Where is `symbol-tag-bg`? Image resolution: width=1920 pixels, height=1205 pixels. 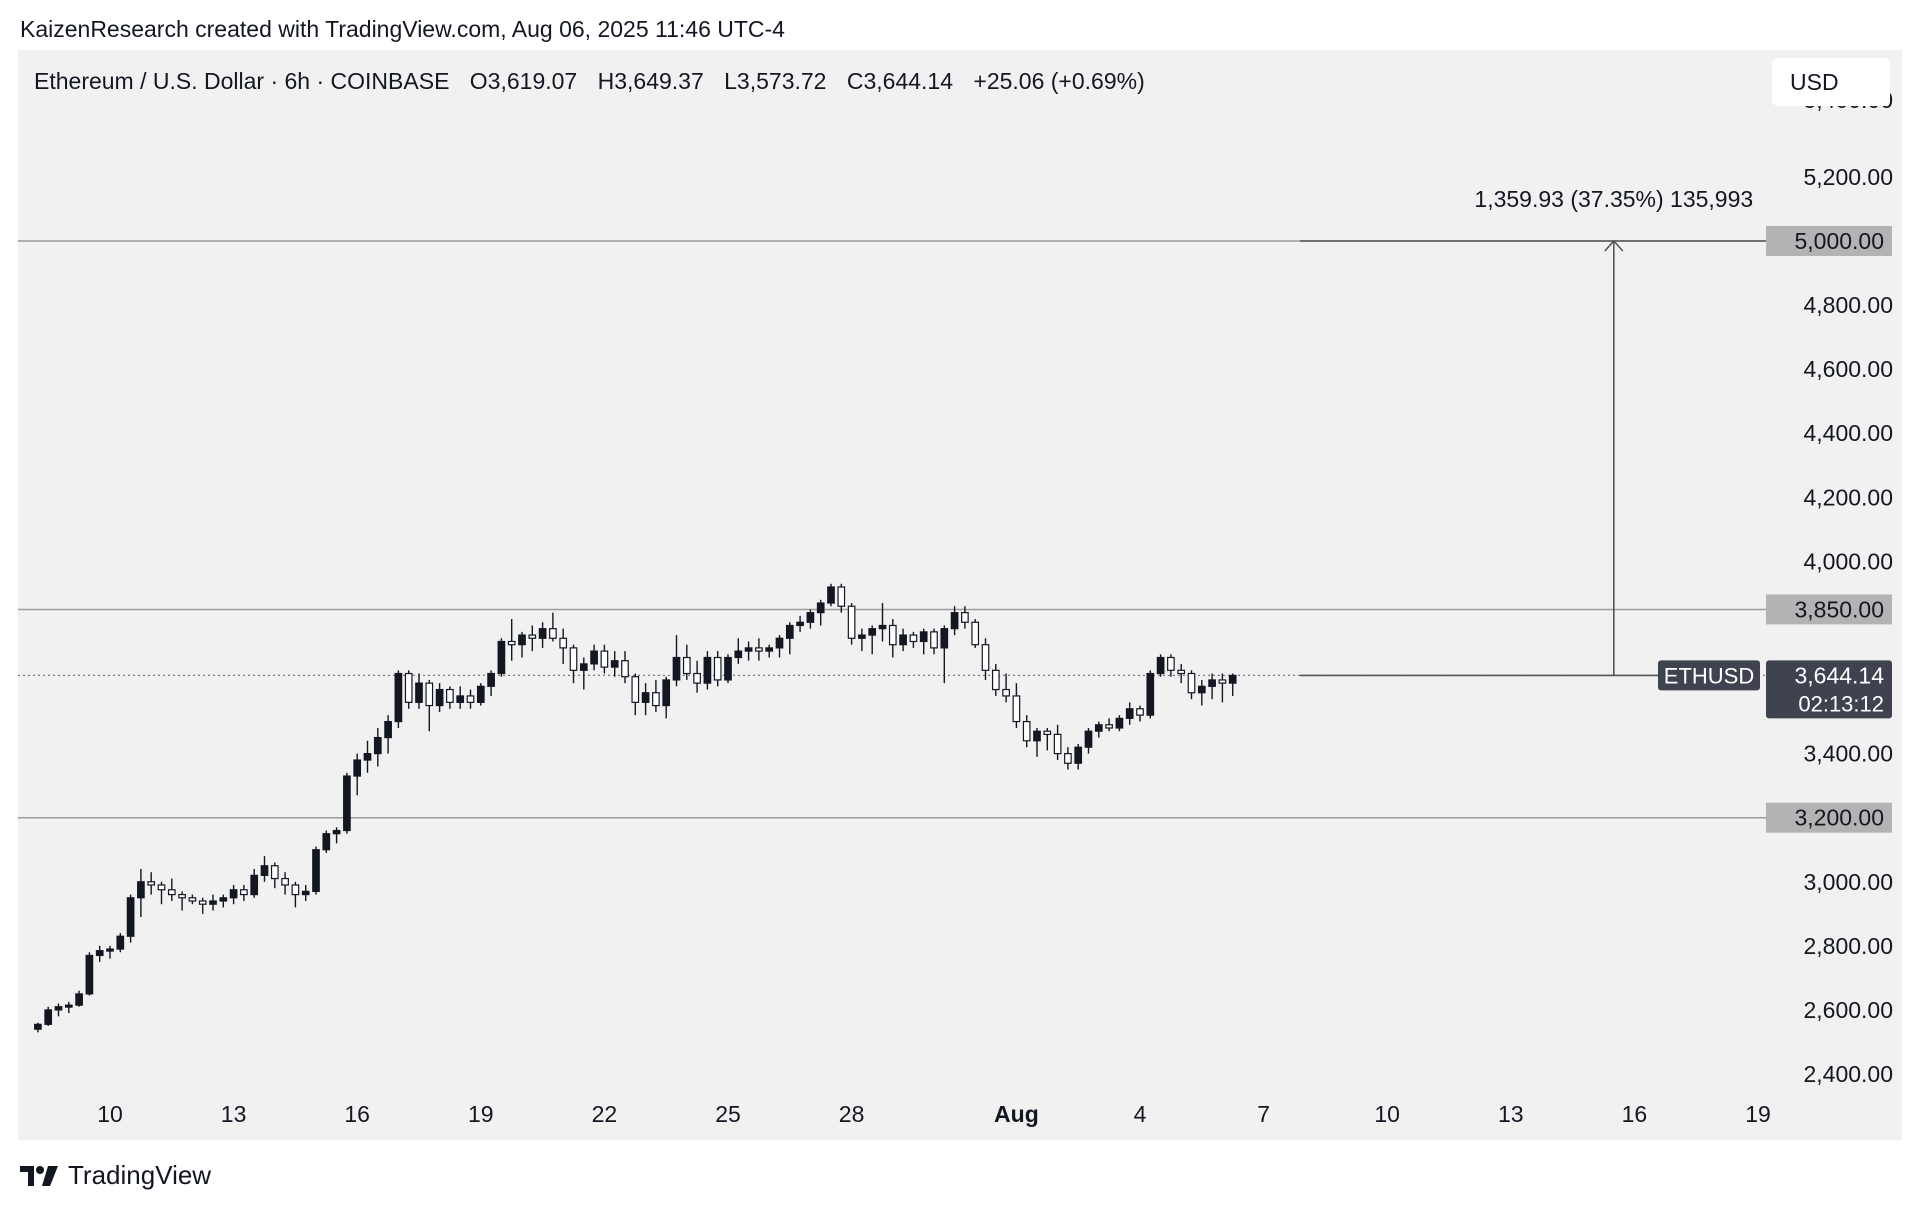 symbol-tag-bg is located at coordinates (1709, 675).